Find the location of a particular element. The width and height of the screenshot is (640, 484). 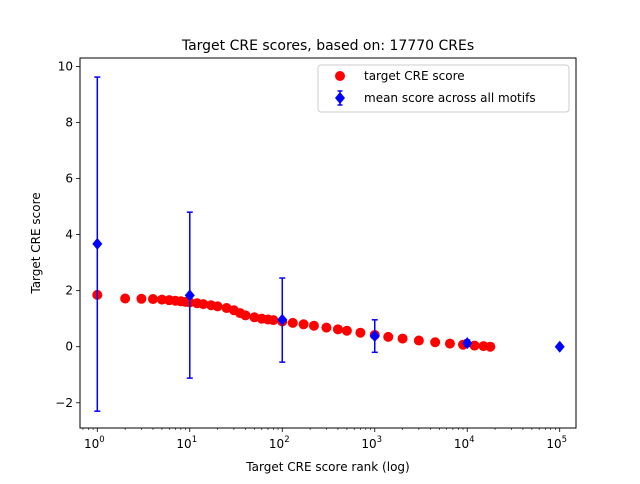

y-axis-label: Target CRE score is located at coordinates (36, 243).